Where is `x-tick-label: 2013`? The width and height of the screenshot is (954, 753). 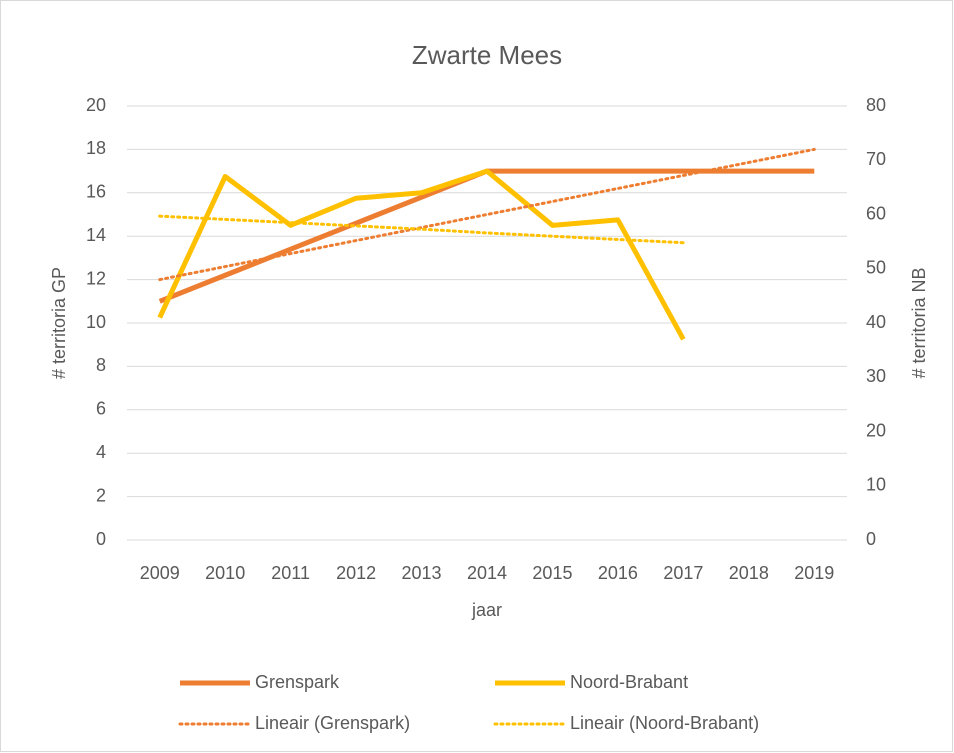
x-tick-label: 2013 is located at coordinates (422, 573).